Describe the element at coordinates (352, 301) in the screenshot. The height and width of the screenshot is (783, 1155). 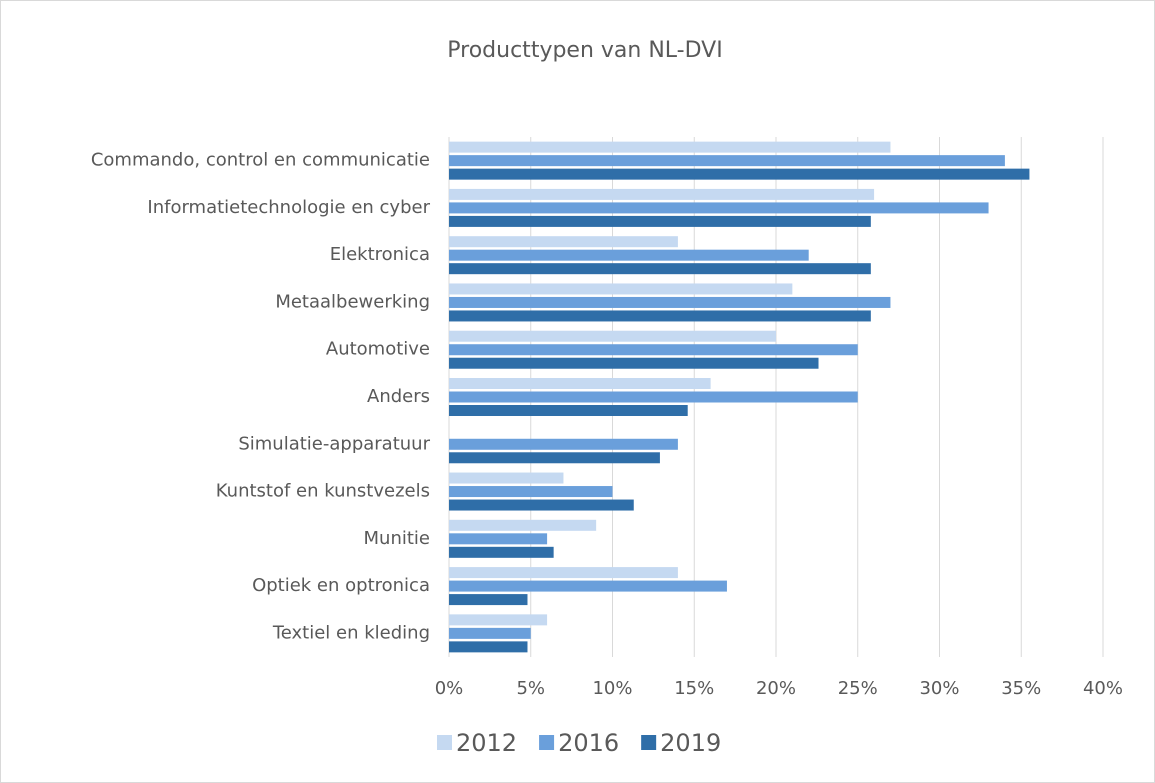
I see `y-tick-label: Metaalbewerking` at that location.